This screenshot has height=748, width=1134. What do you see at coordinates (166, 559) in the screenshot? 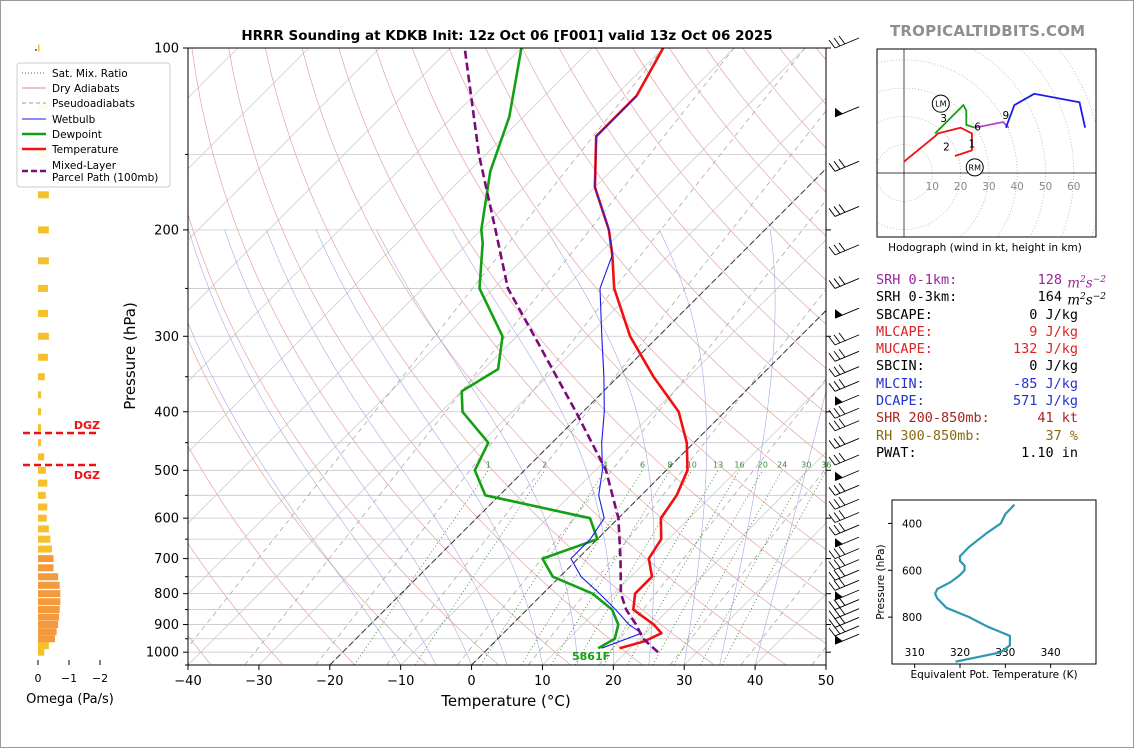
I see `y-tick-label: 700` at bounding box center [166, 559].